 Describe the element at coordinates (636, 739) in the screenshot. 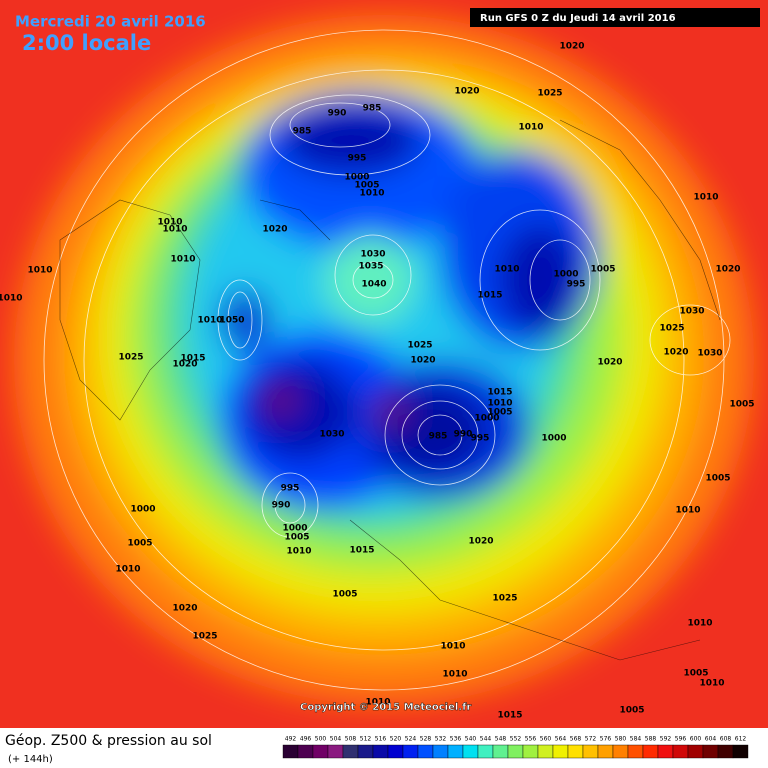

I see `colorbar-label: 584` at that location.